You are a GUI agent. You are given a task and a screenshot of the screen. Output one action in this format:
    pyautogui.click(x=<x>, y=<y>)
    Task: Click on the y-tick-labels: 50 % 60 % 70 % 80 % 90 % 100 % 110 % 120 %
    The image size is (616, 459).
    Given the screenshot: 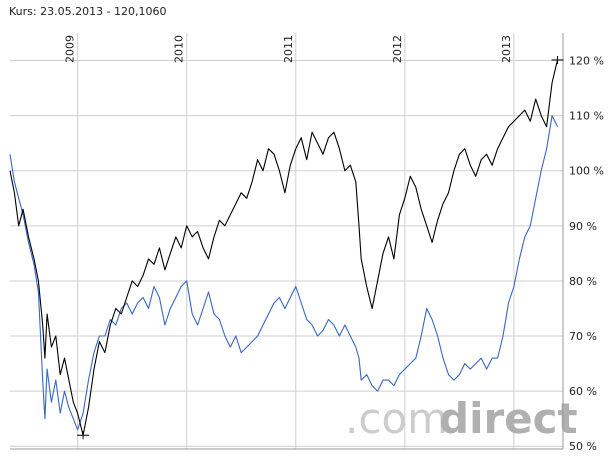 What is the action you would take?
    pyautogui.click(x=586, y=254)
    